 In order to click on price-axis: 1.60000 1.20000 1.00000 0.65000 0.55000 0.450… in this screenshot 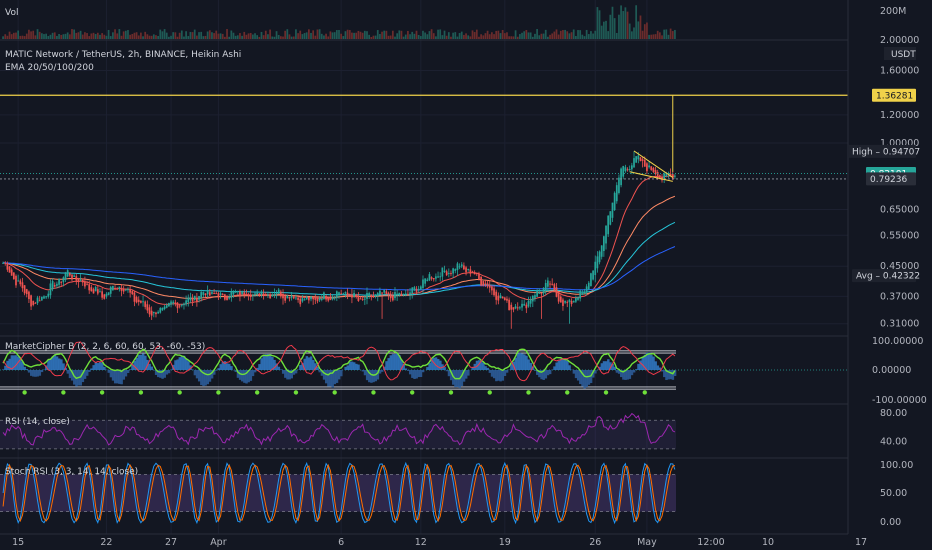, I will do `click(899, 297)`.